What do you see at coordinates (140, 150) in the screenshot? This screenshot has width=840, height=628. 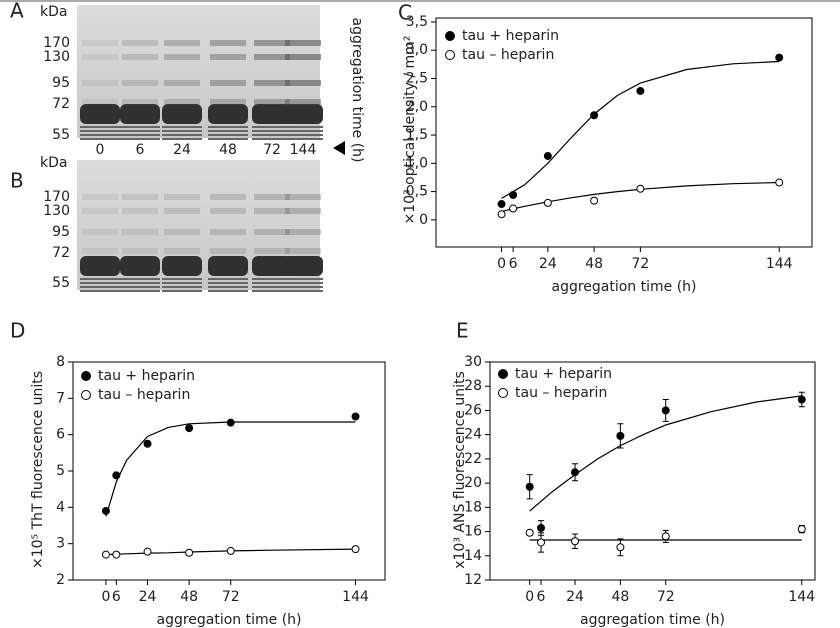 I see `lane-label: 6` at bounding box center [140, 150].